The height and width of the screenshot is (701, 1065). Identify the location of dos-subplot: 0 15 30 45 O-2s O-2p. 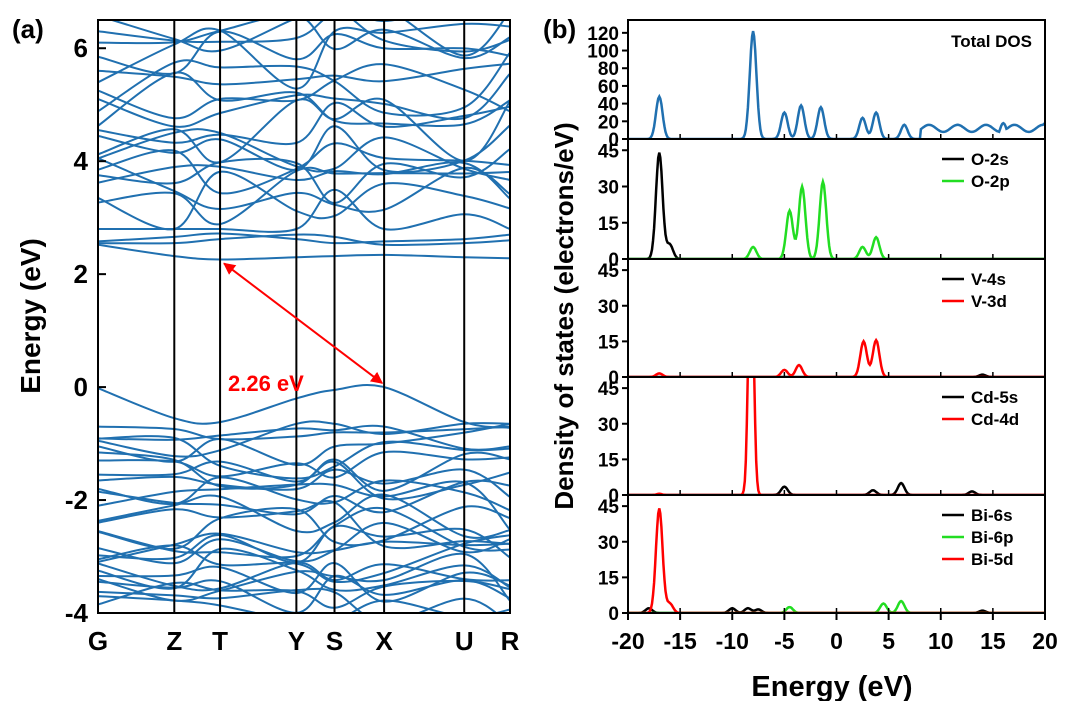
(822, 204).